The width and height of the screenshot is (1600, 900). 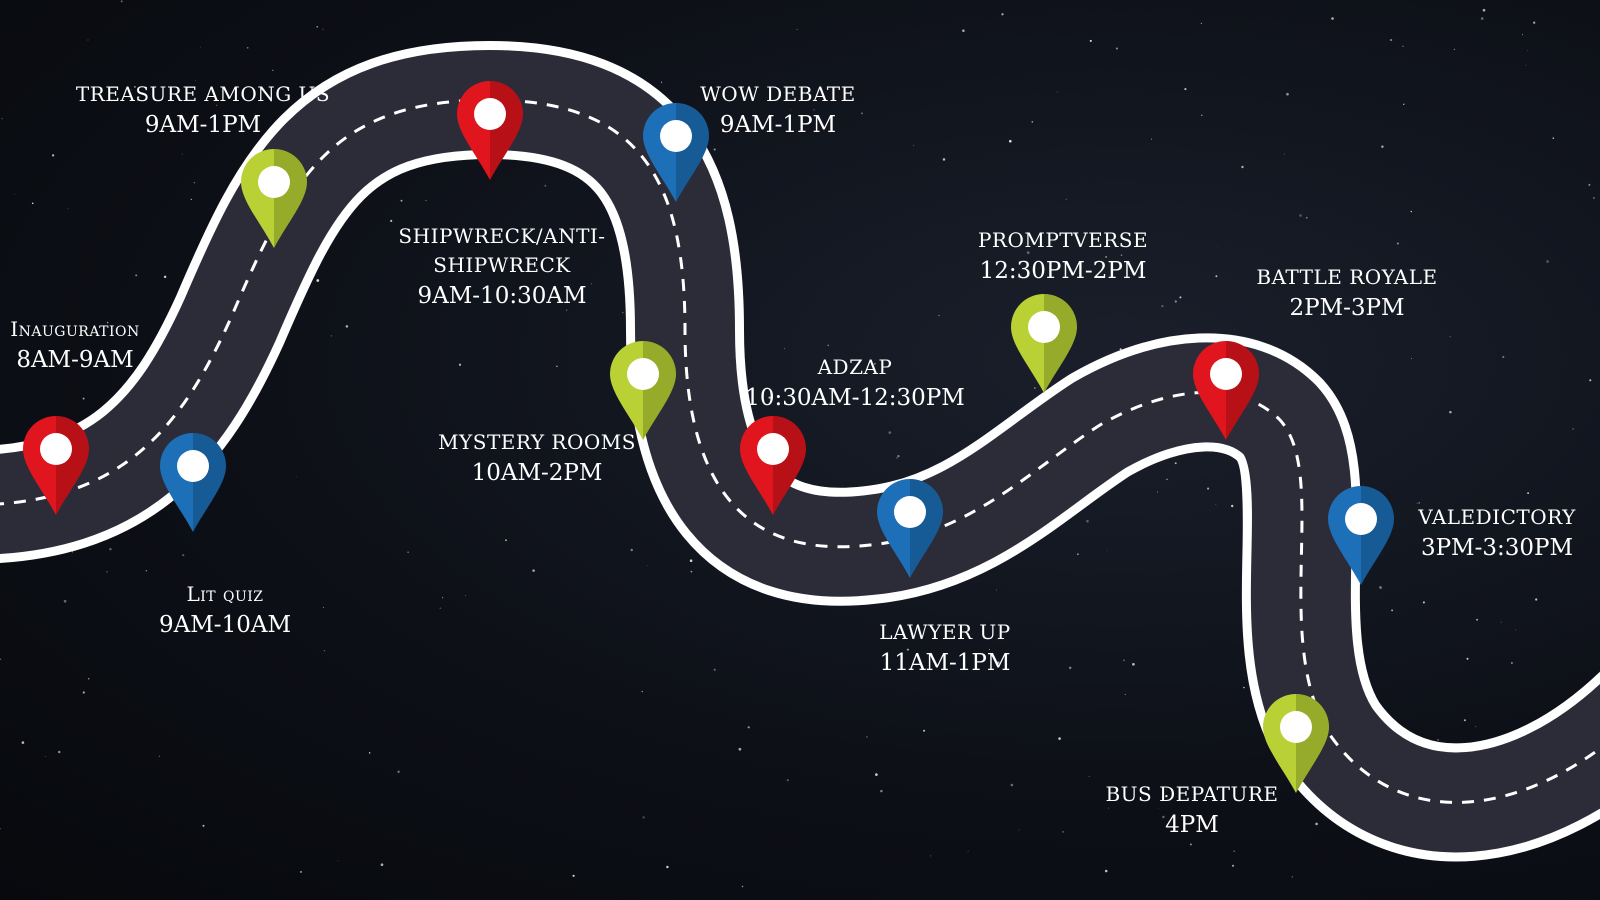 I want to click on event-label-lawyer-up: LAWYER UP 11AM-1PM, so click(x=945, y=649).